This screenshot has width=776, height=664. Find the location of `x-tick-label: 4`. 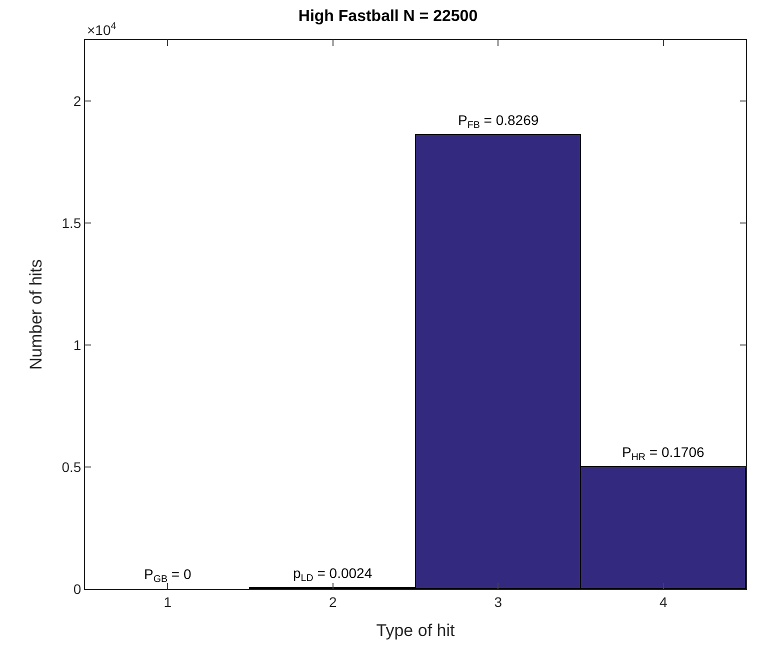

x-tick-label: 4 is located at coordinates (663, 602).